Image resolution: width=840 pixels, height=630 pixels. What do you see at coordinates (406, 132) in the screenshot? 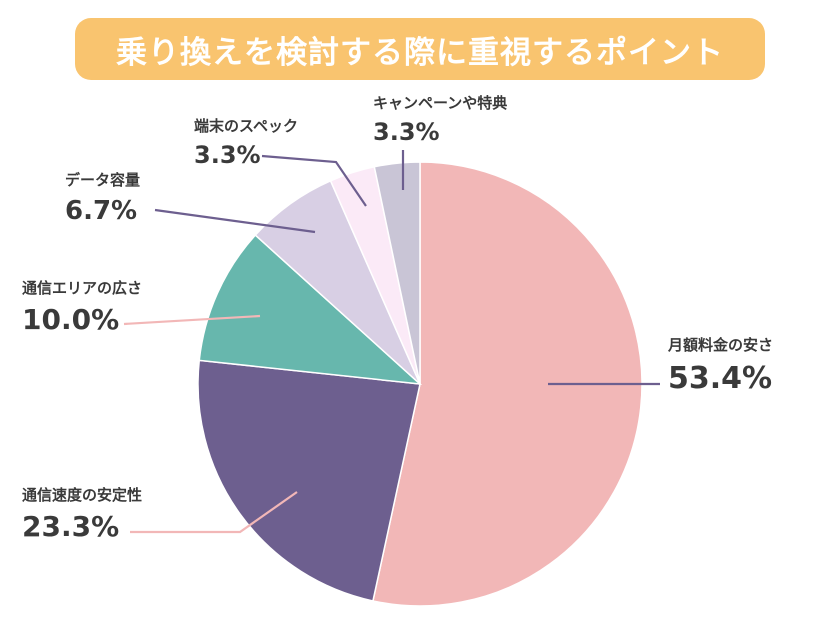
I see `slice-value-6: 3.3%` at bounding box center [406, 132].